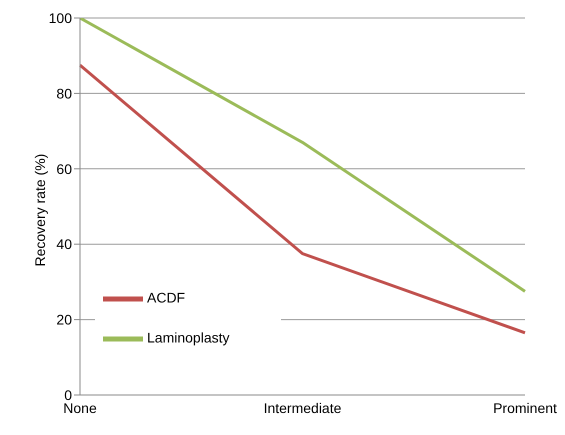  Describe the element at coordinates (60, 18) in the screenshot. I see `y-tick-label: 100` at that location.